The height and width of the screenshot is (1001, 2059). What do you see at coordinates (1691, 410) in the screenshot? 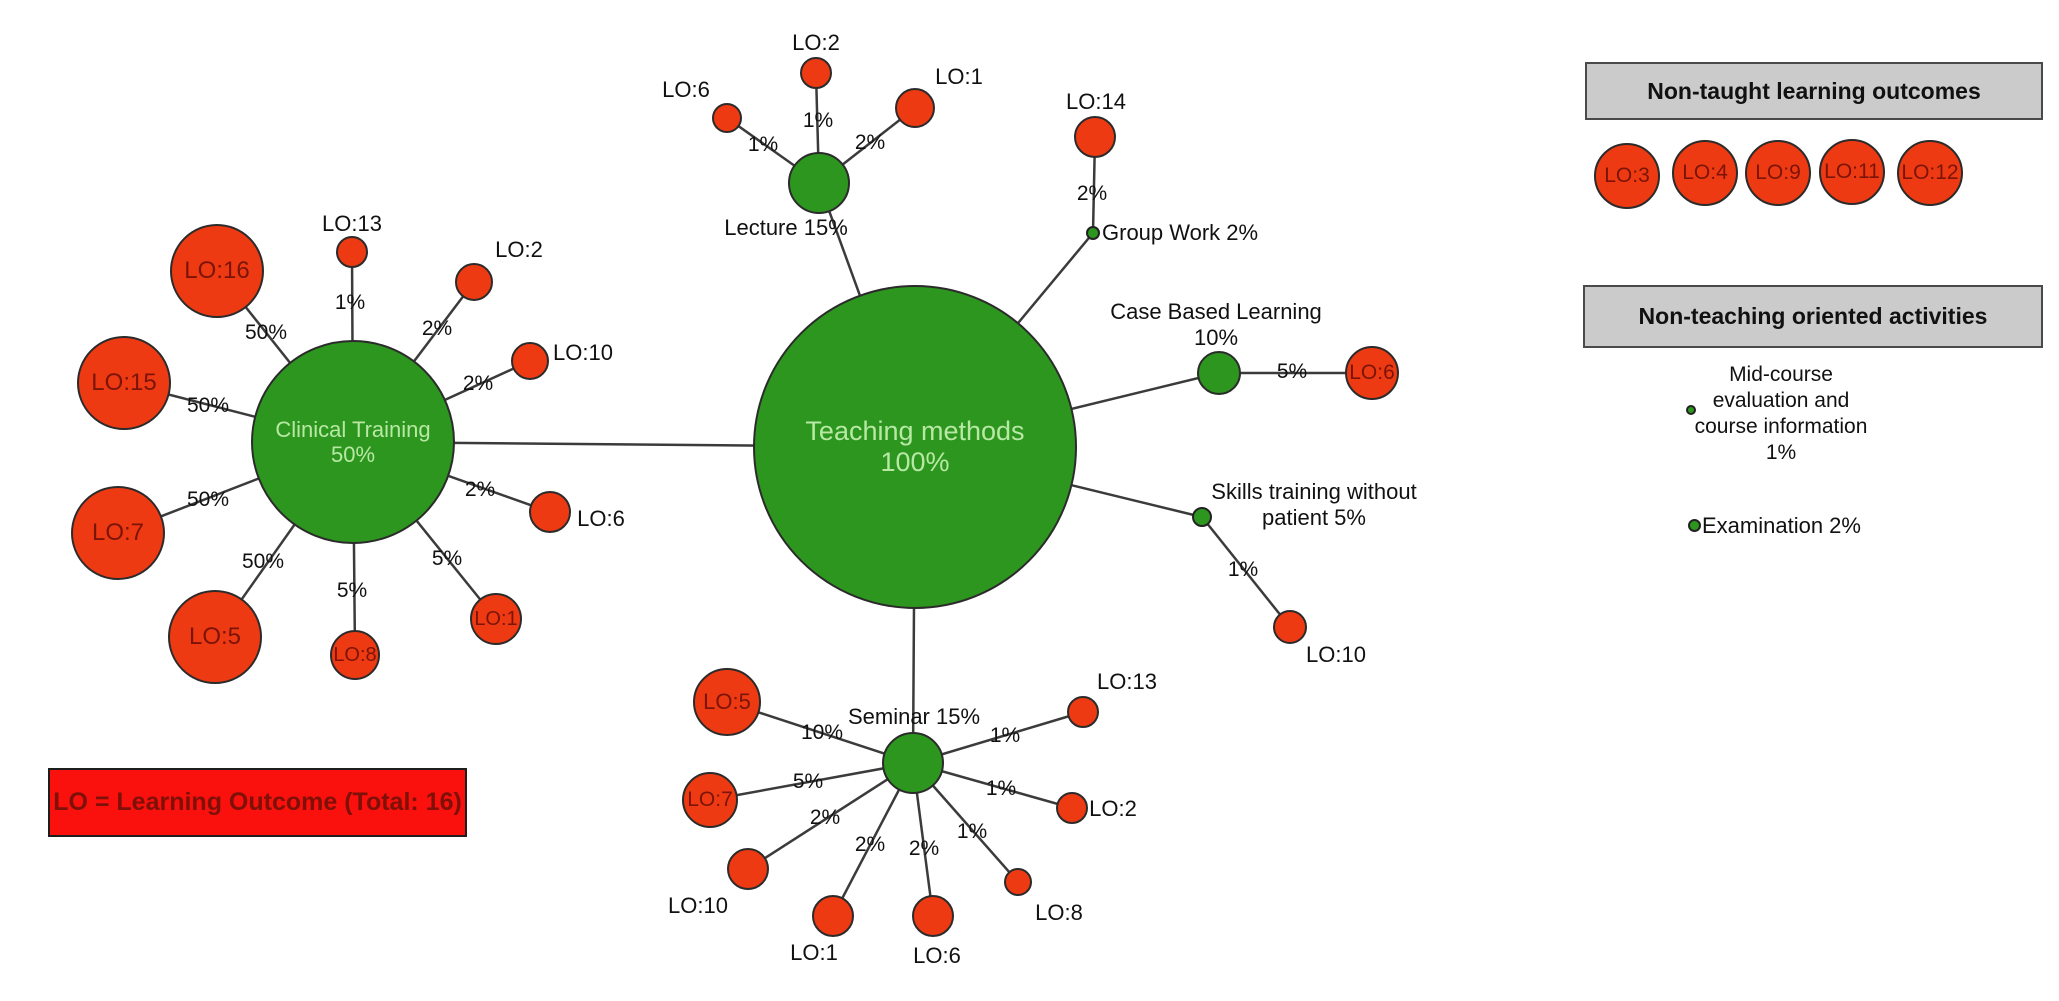
I see `mid-course-dot` at bounding box center [1691, 410].